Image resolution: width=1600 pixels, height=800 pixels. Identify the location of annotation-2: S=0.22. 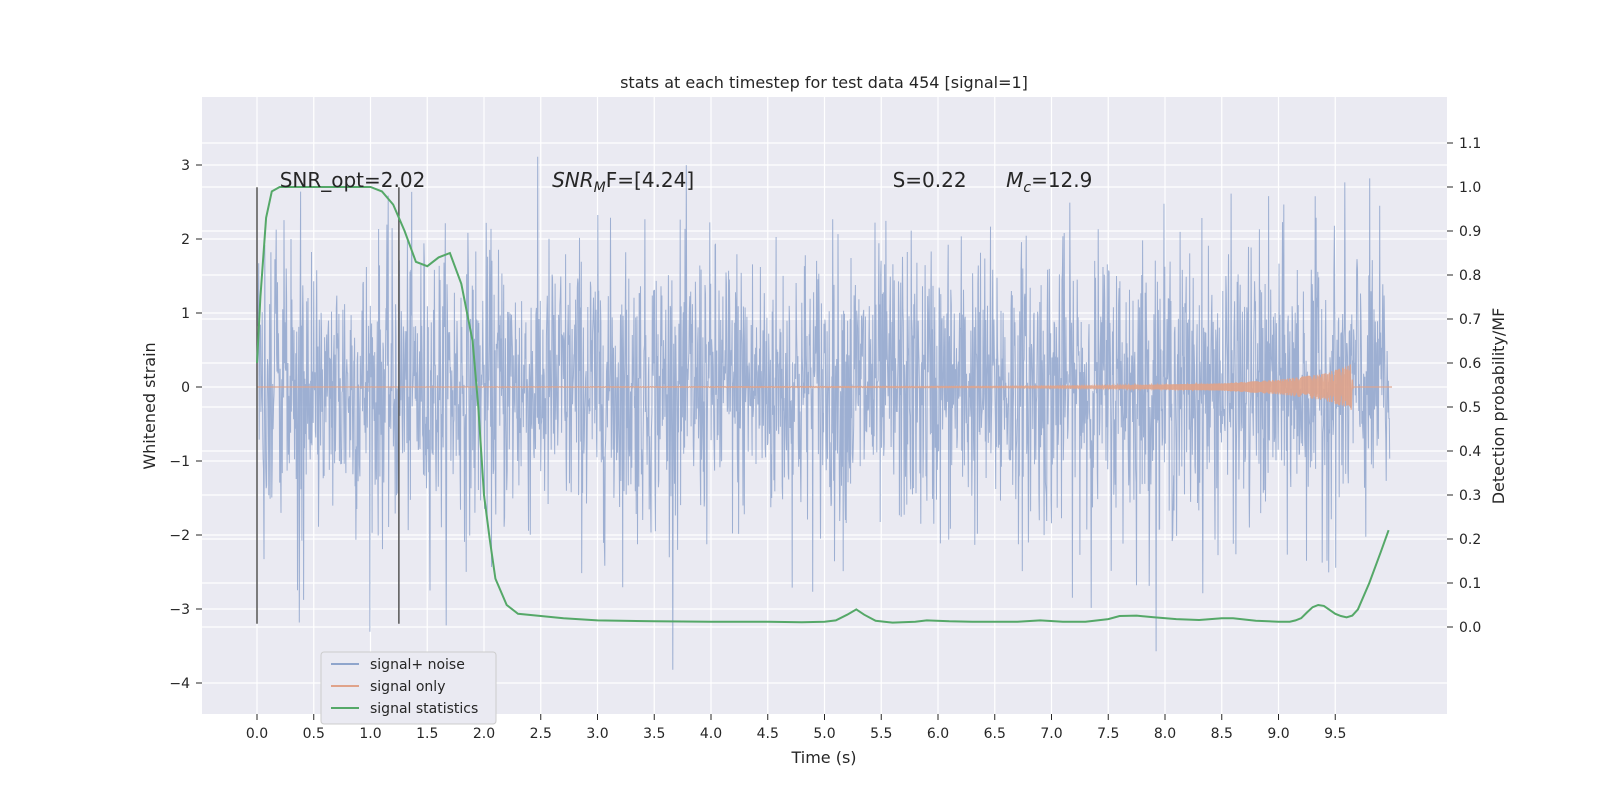
(930, 180).